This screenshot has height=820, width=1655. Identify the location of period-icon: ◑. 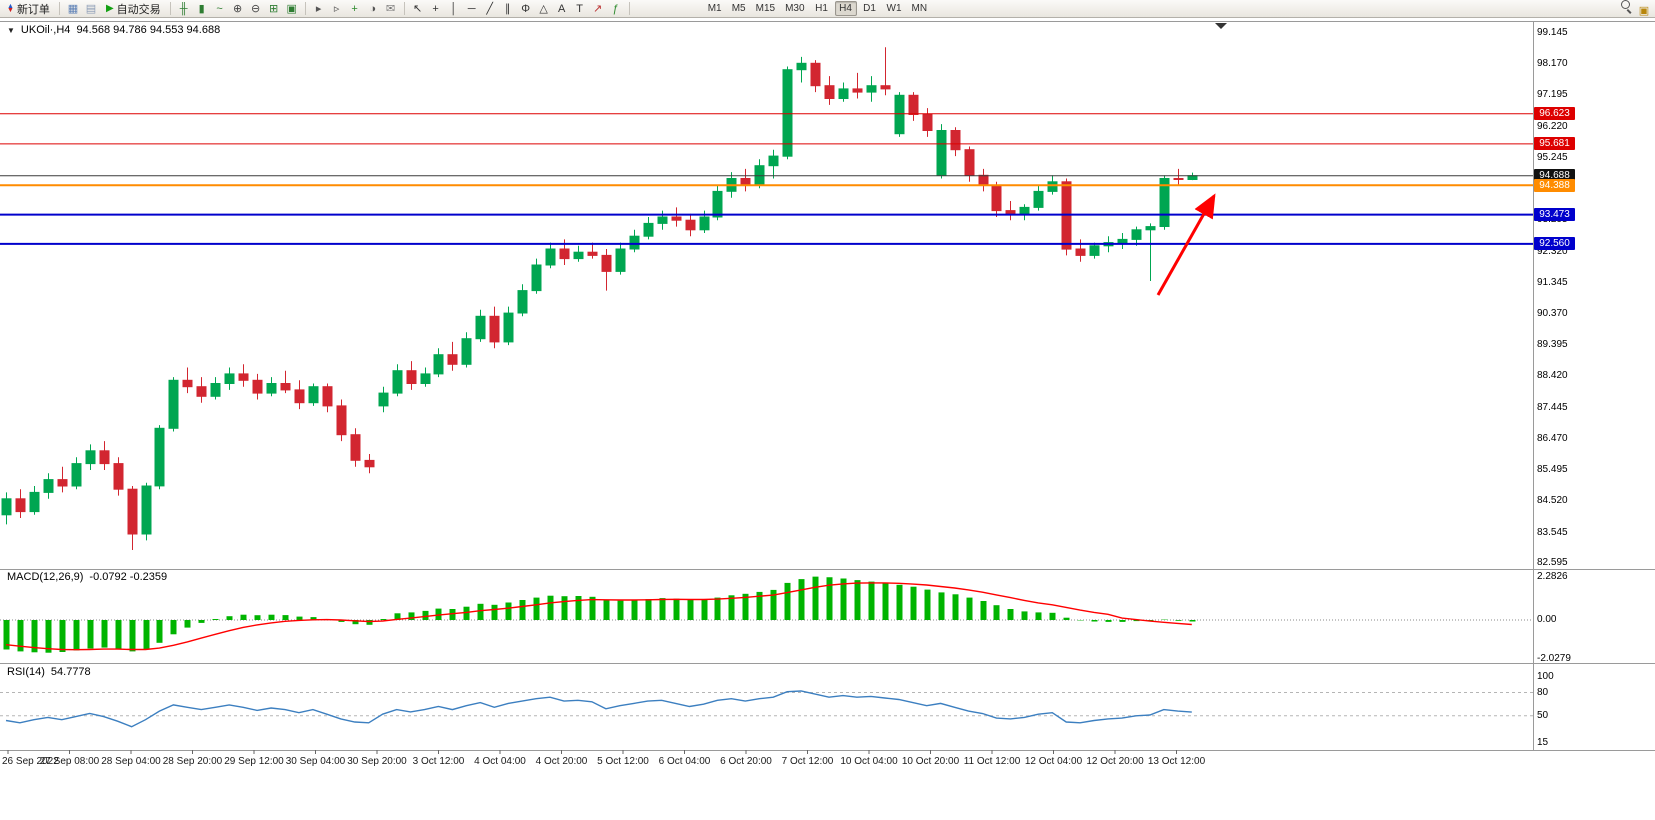
(372, 8).